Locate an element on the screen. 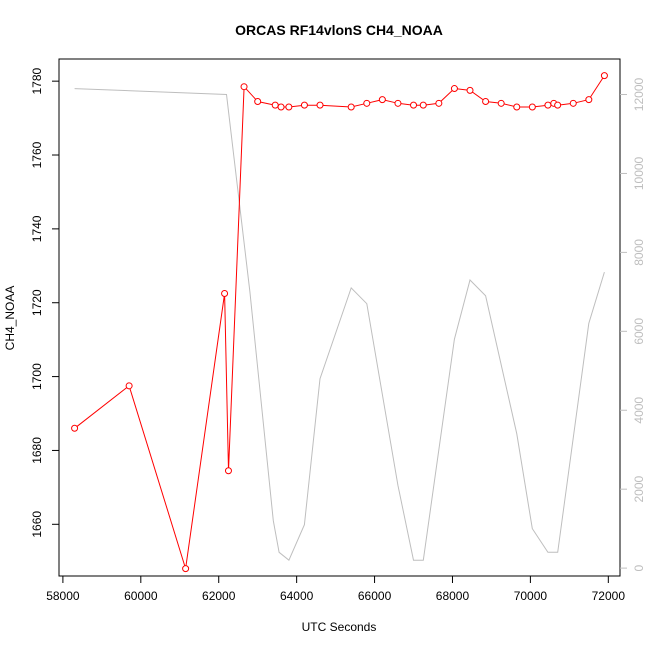 The height and width of the screenshot is (650, 650). y-tick-label: 1680 is located at coordinates (37, 450).